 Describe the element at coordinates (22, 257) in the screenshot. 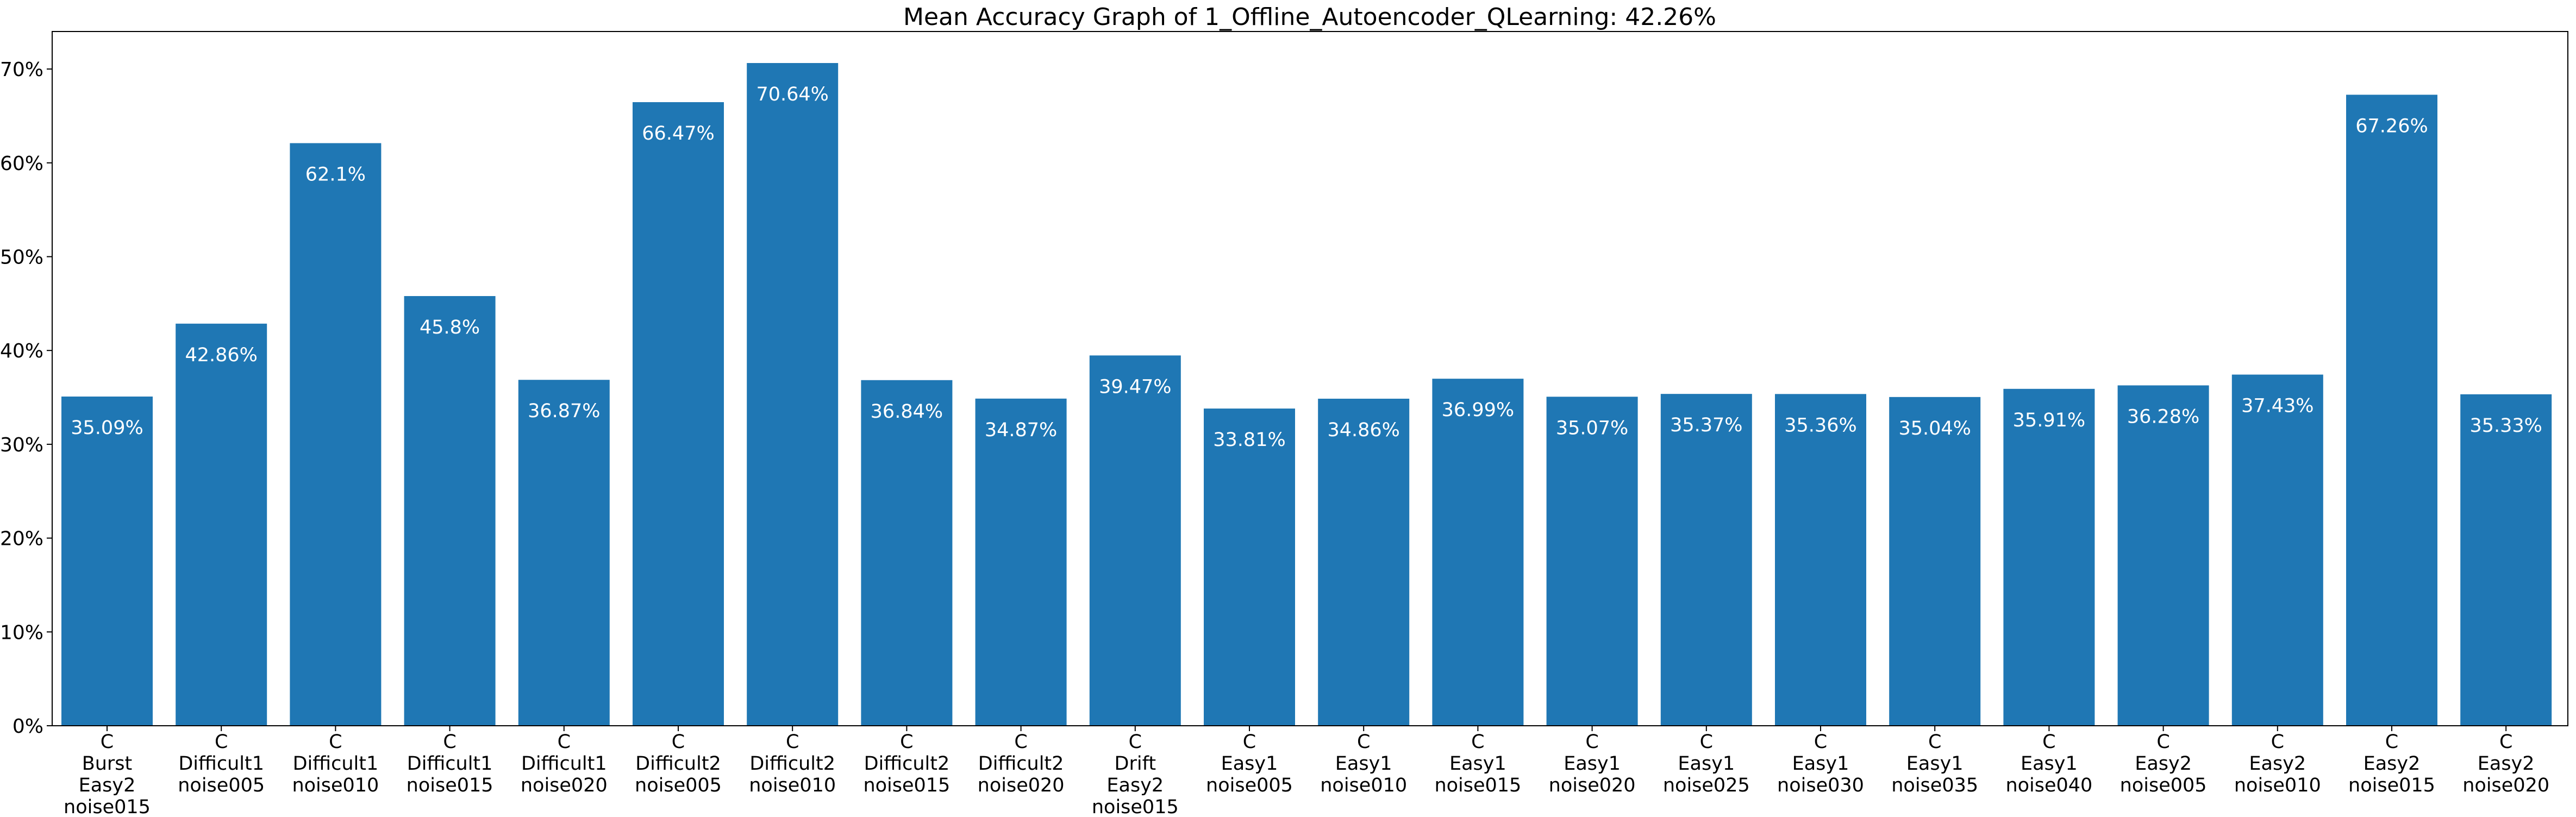

I see `y-tick-label: 50%` at that location.